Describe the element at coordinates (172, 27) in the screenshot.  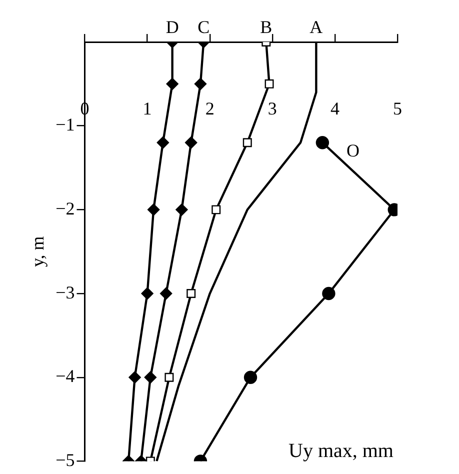
I see `legend-label: D` at that location.